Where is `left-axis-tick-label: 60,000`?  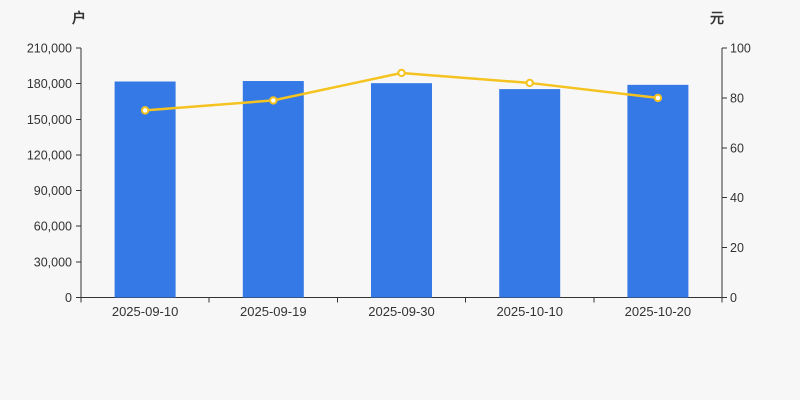
left-axis-tick-label: 60,000 is located at coordinates (53, 227).